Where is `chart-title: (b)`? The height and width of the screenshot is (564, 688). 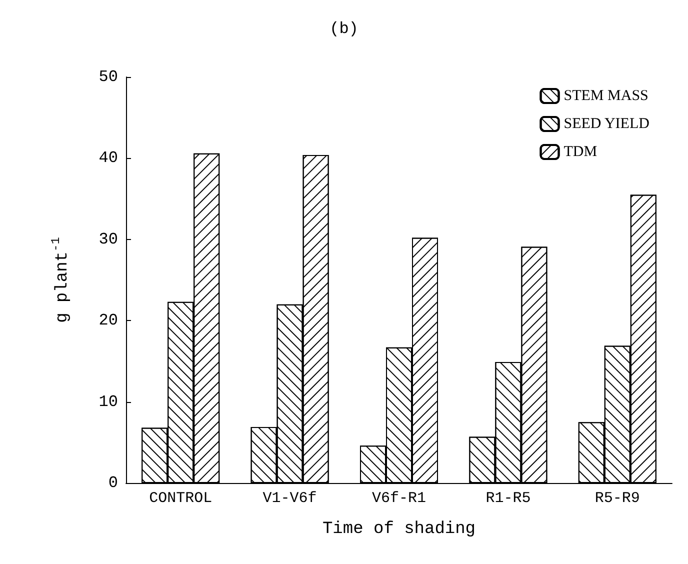 chart-title: (b) is located at coordinates (344, 29).